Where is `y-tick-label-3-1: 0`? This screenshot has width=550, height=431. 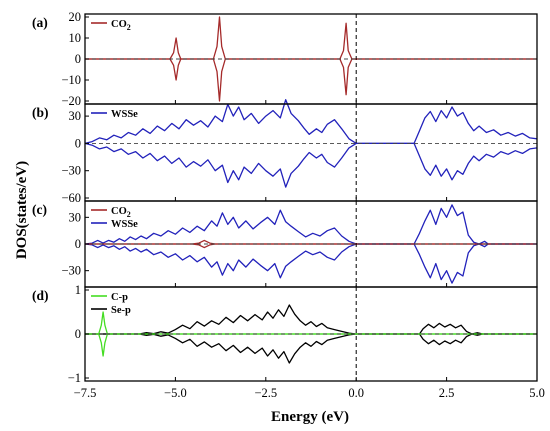
y-tick-label-3-1: 0 is located at coordinates (78, 334).